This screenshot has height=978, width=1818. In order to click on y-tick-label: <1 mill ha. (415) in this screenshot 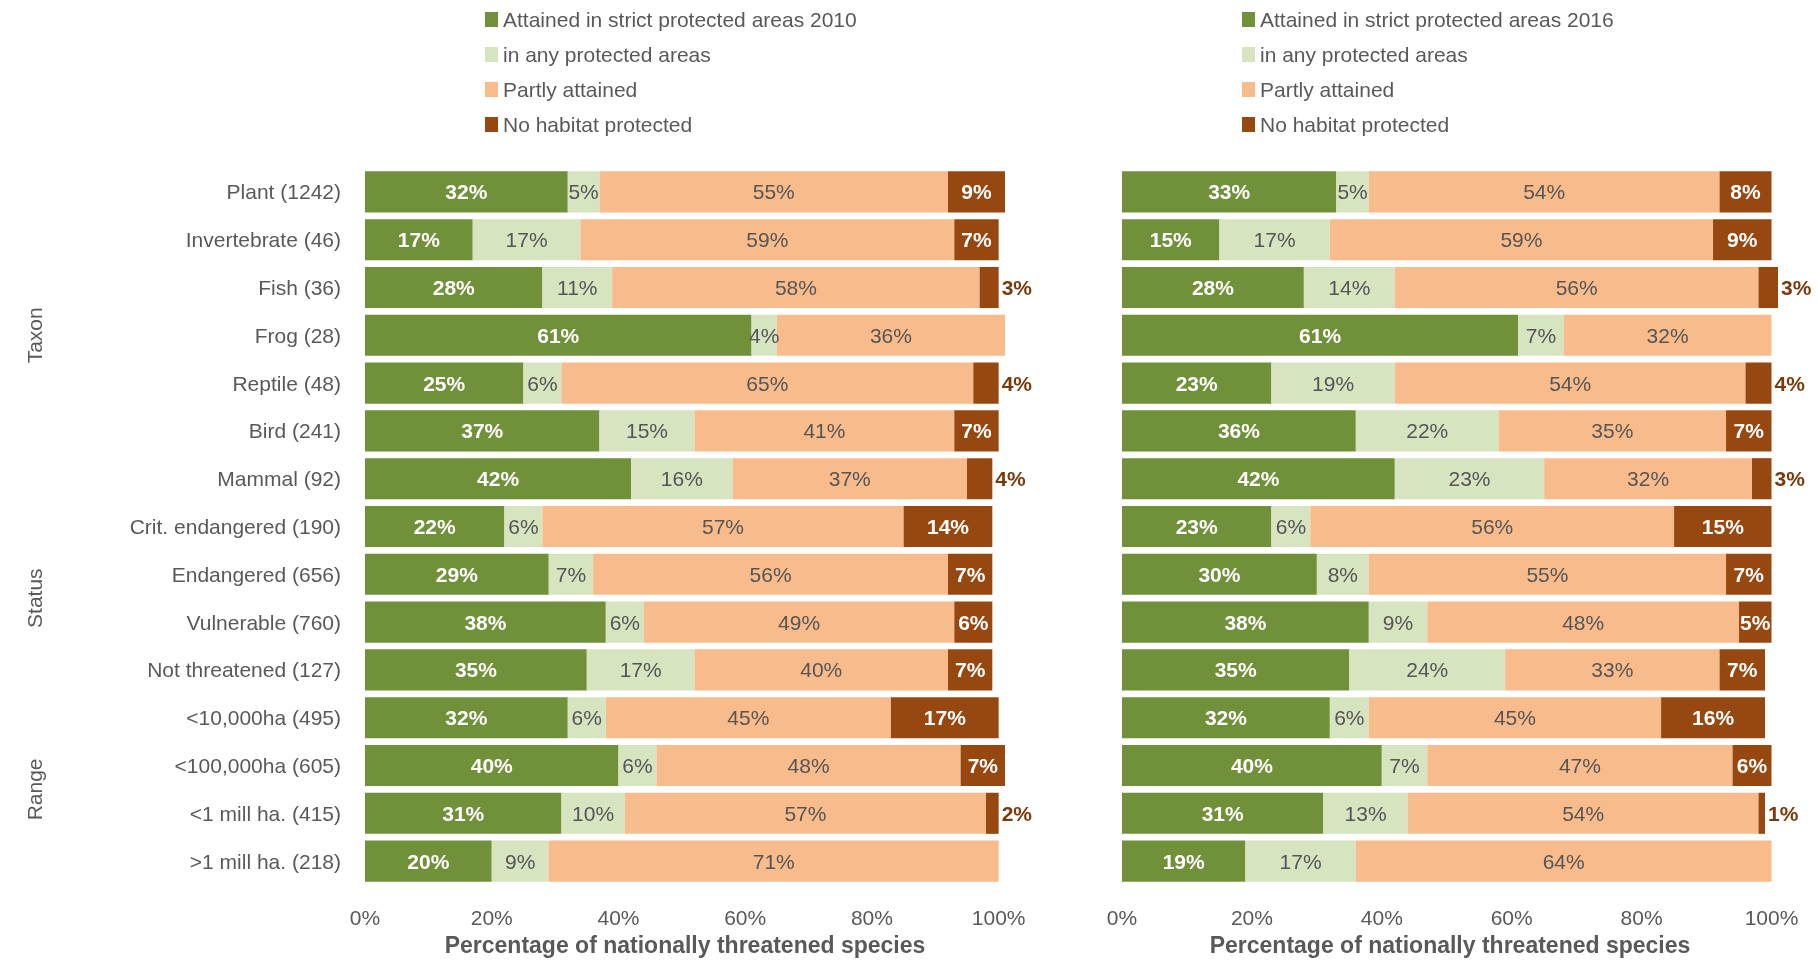, I will do `click(265, 813)`.